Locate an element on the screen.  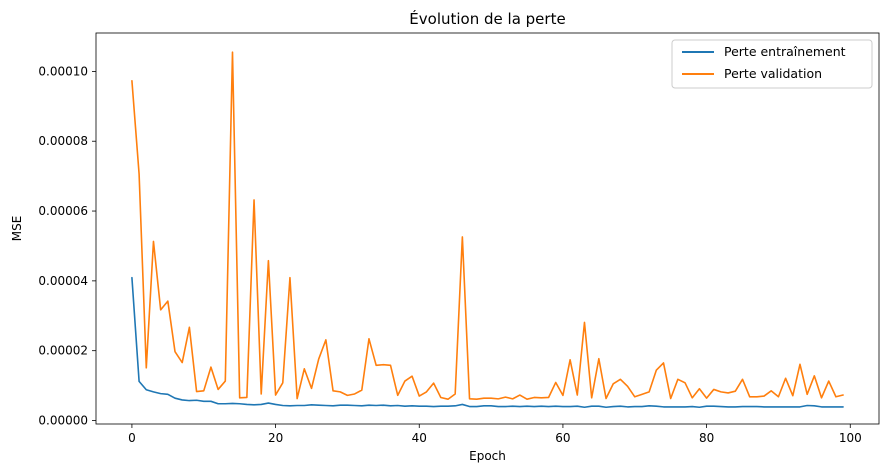
y-tick-label: 0.00006 is located at coordinates (63, 211).